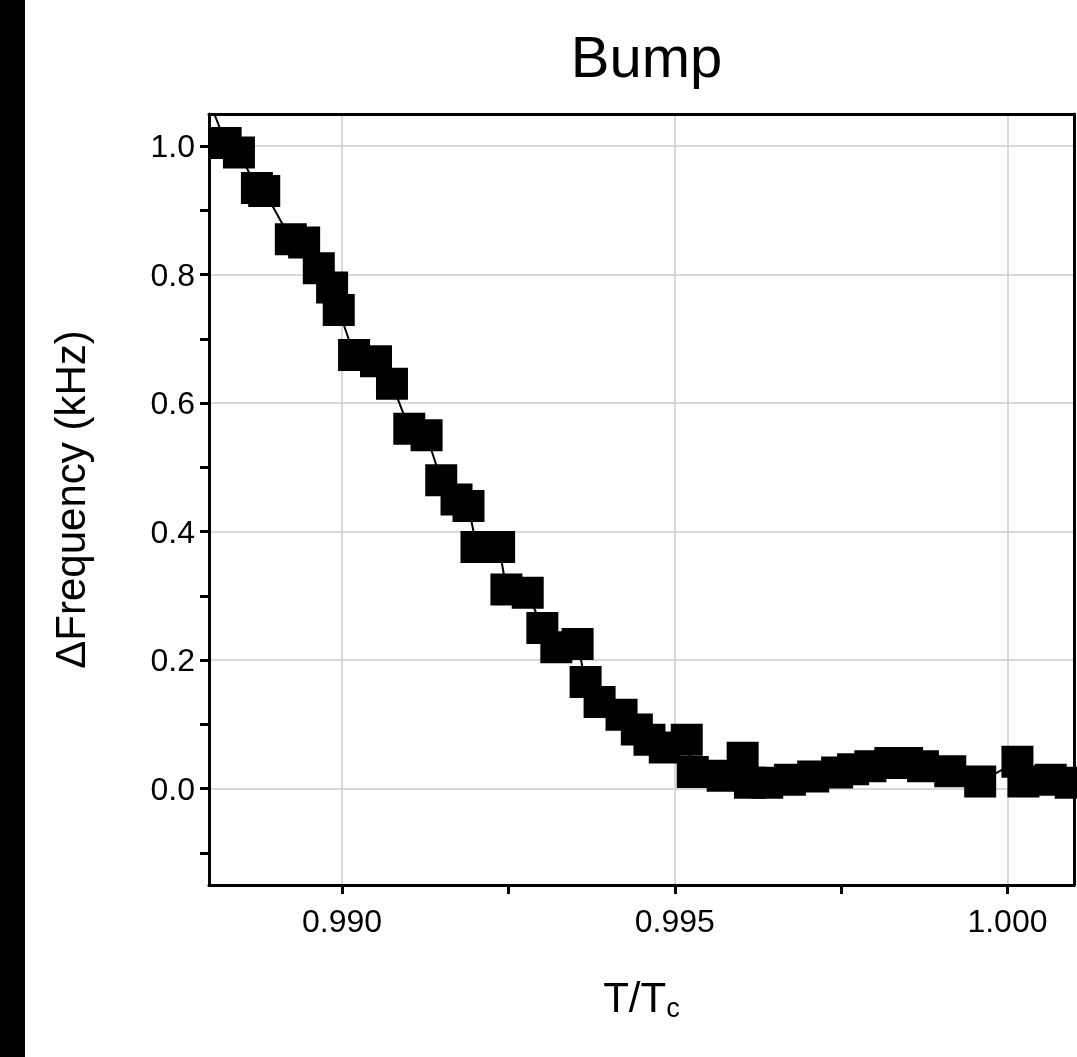 This screenshot has width=1077, height=1057. What do you see at coordinates (172, 788) in the screenshot?
I see `y-tick-label: 0.0` at bounding box center [172, 788].